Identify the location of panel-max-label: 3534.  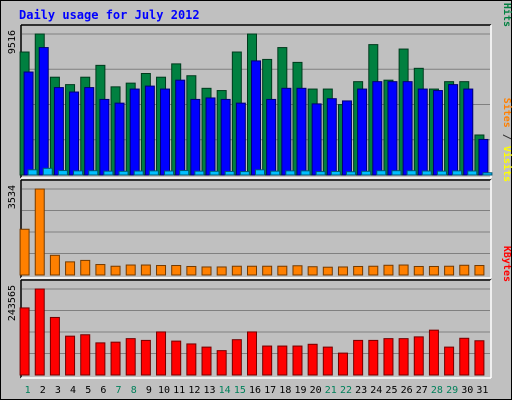
(12, 197).